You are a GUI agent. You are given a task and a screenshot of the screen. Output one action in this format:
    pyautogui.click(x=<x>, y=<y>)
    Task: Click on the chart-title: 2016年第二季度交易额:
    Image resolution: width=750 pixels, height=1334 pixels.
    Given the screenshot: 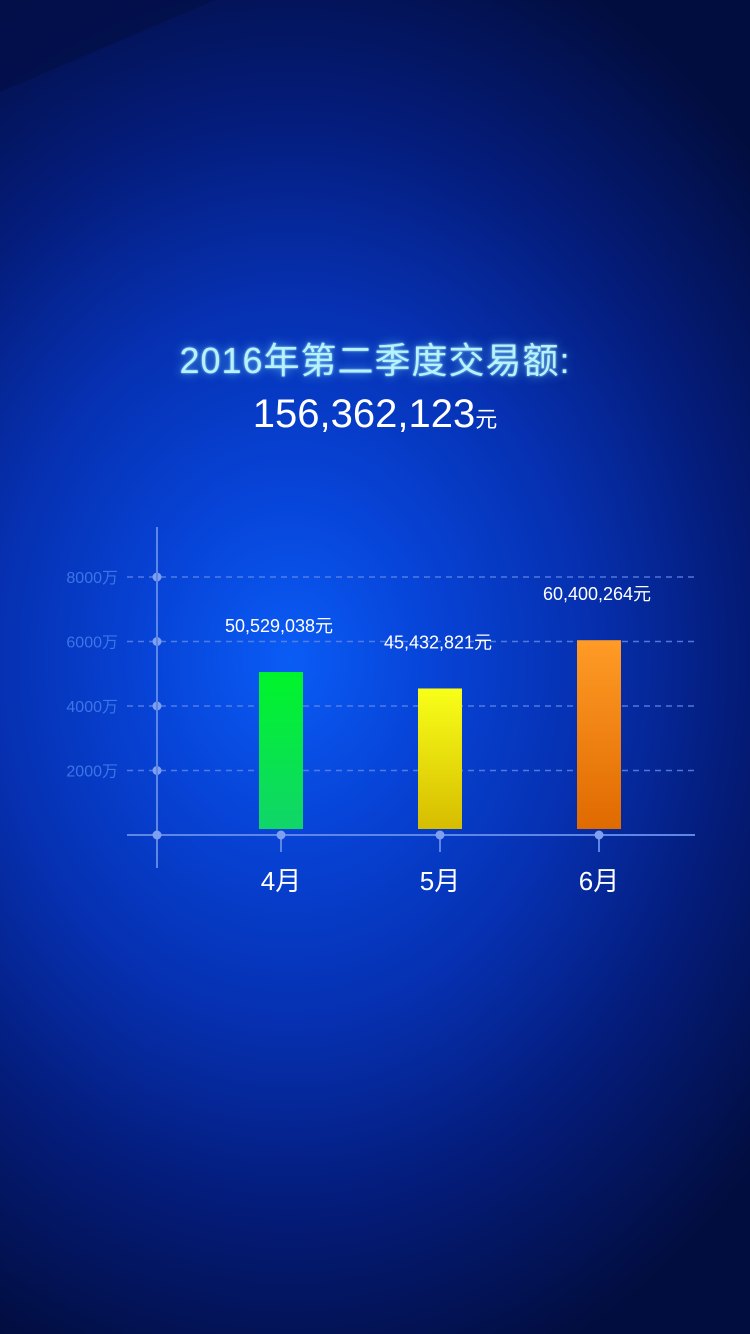 What is the action you would take?
    pyautogui.click(x=375, y=360)
    